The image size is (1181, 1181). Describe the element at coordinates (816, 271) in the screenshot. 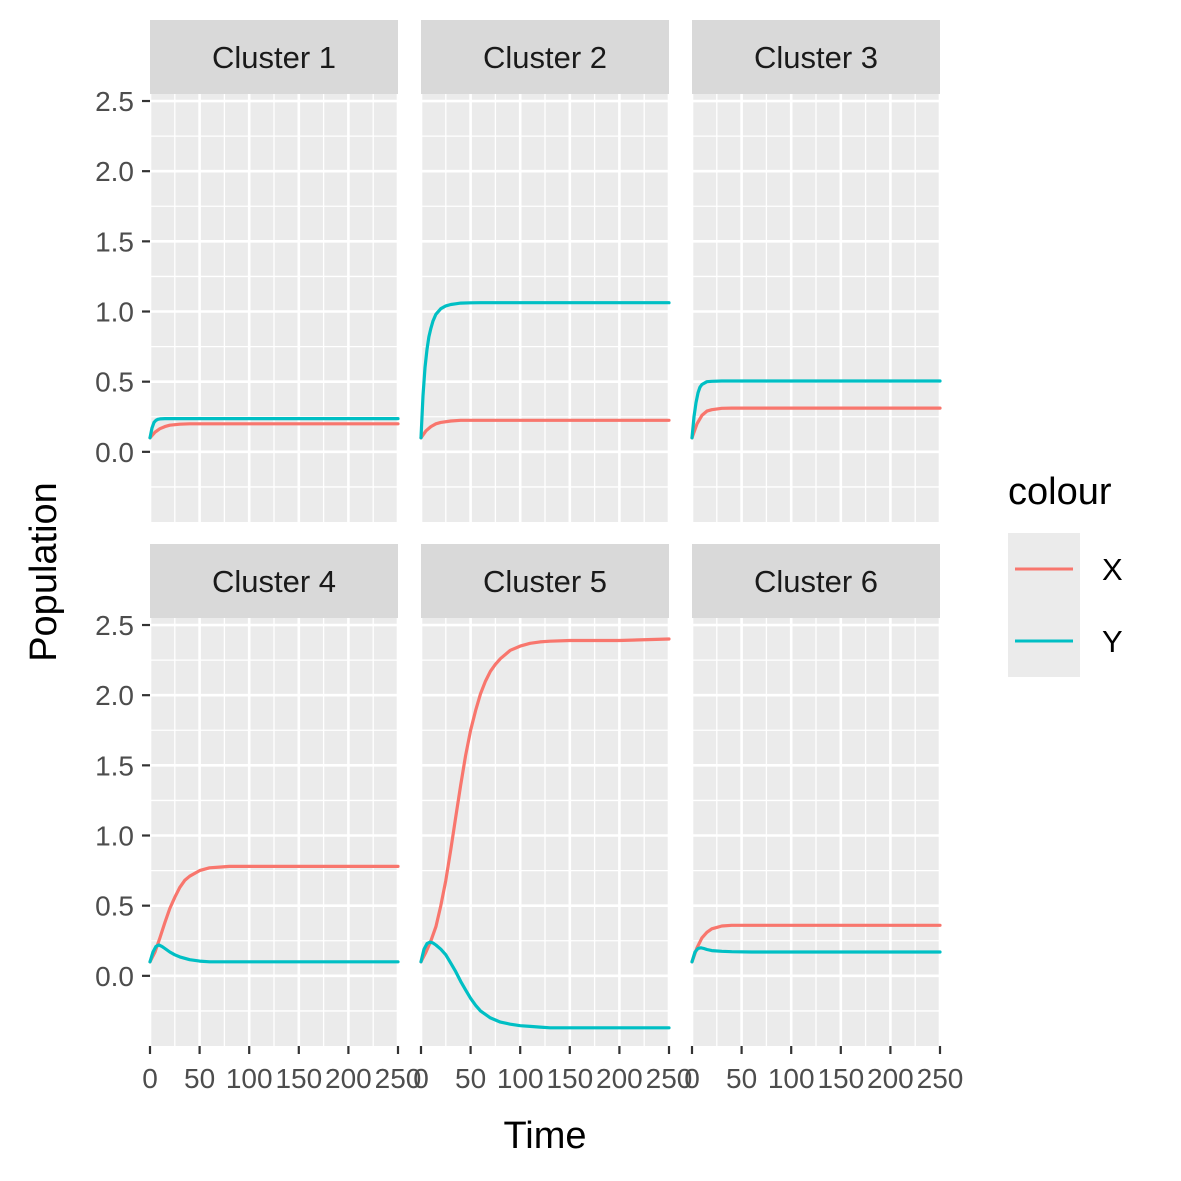

I see `panel-cluster-3: Cluster 3` at that location.